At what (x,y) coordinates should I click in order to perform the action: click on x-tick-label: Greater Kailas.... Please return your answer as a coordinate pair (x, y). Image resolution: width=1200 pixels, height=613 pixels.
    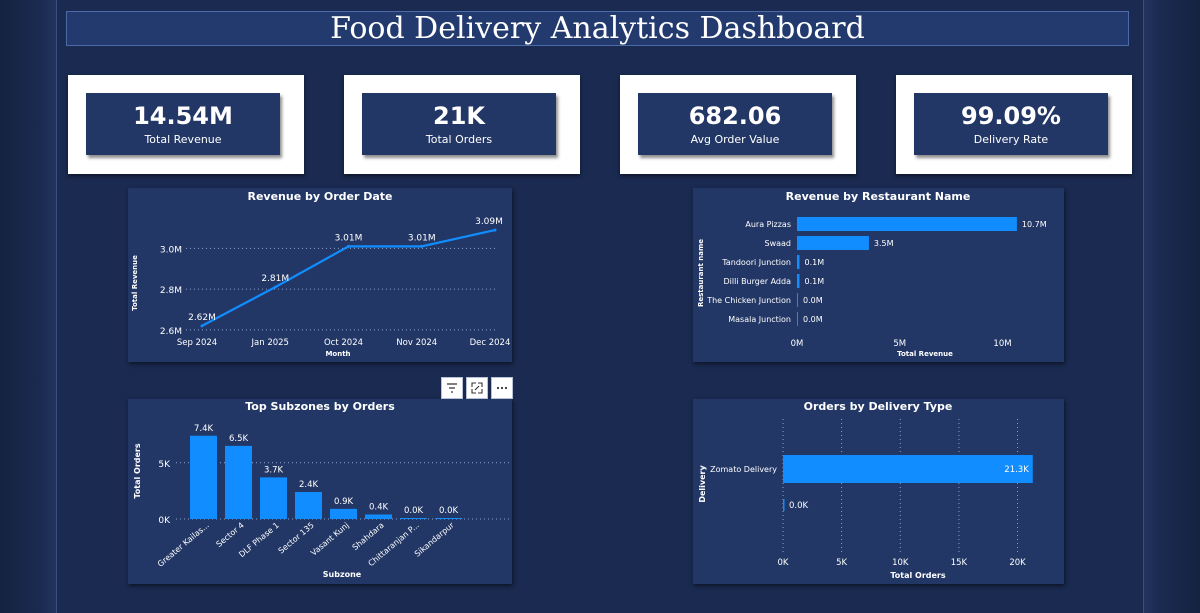
    Looking at the image, I should click on (183, 545).